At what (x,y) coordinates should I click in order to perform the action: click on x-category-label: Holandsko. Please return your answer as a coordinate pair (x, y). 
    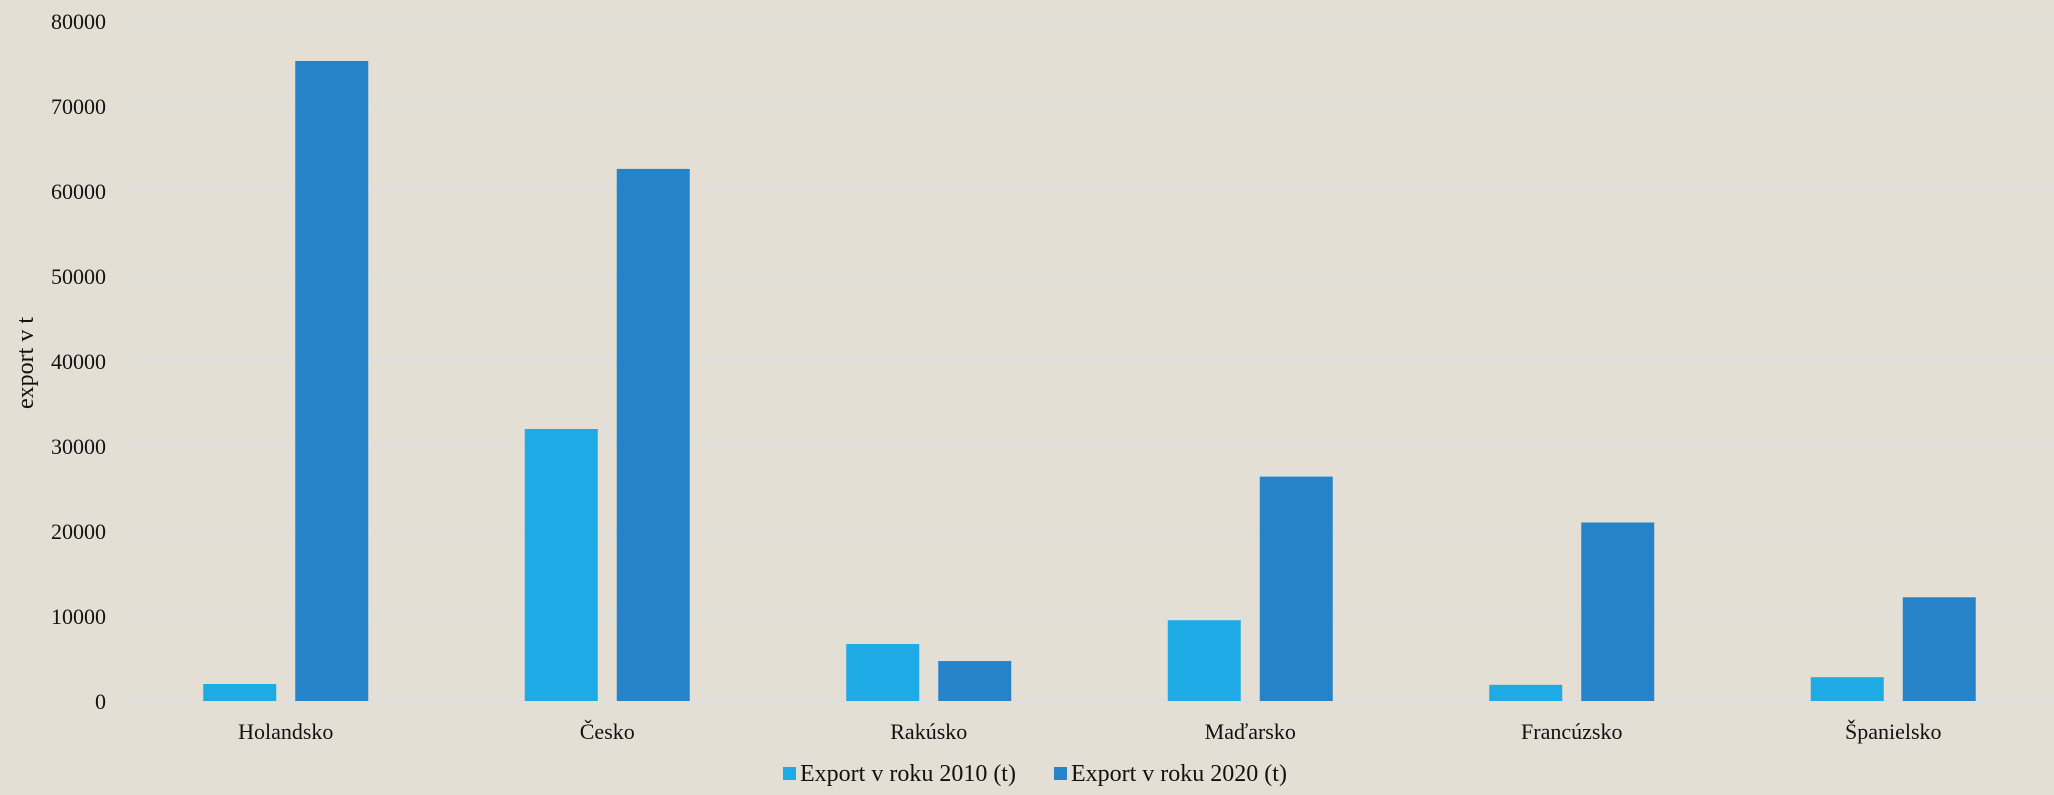
    Looking at the image, I should click on (285, 731).